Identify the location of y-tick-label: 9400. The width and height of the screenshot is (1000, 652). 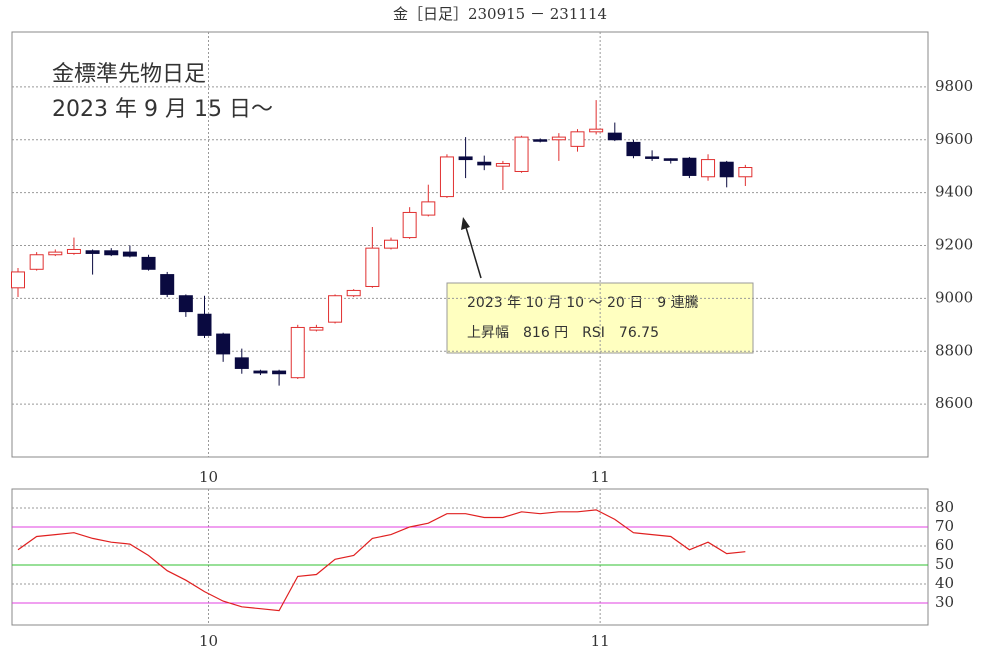
(954, 192).